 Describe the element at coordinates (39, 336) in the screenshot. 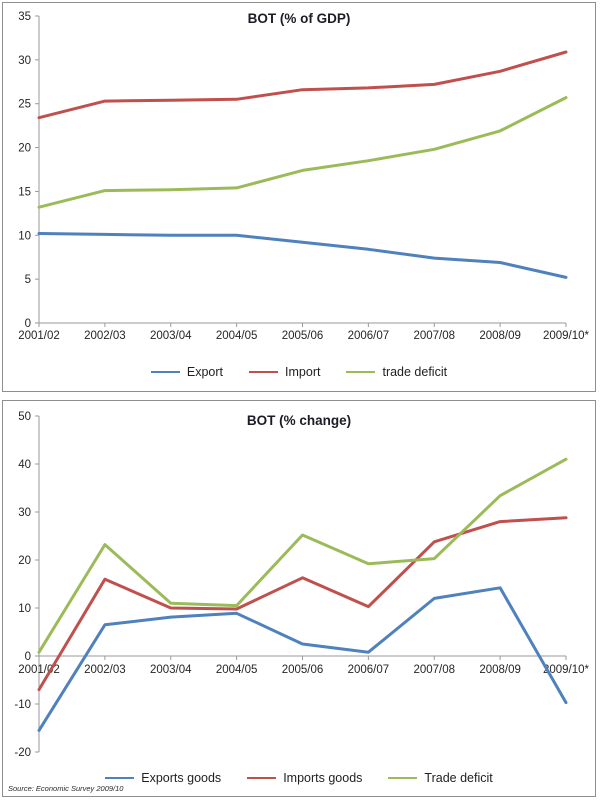

I see `gdp-x-tick-label: 2001/02` at that location.